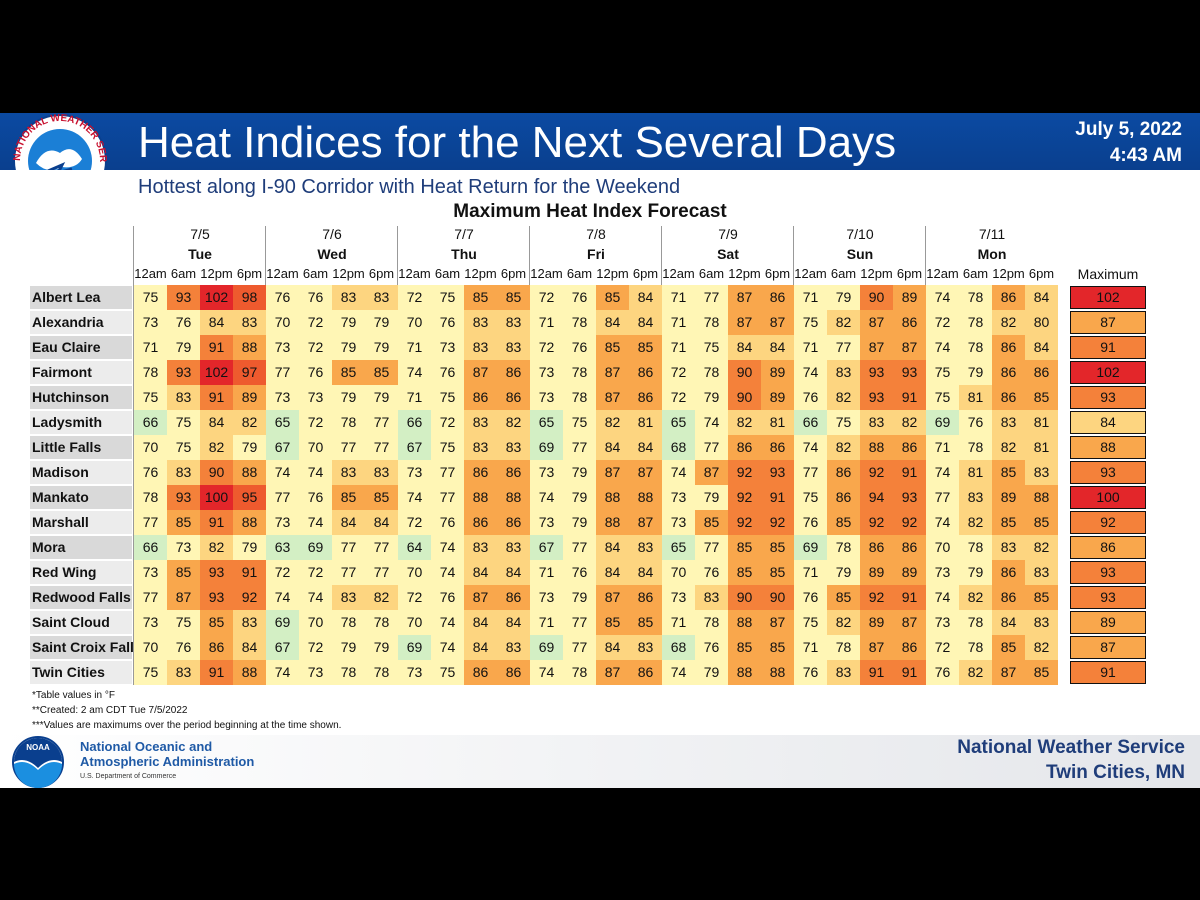 The width and height of the screenshot is (1200, 900). What do you see at coordinates (1108, 347) in the screenshot?
I see `max-cell: 91` at bounding box center [1108, 347].